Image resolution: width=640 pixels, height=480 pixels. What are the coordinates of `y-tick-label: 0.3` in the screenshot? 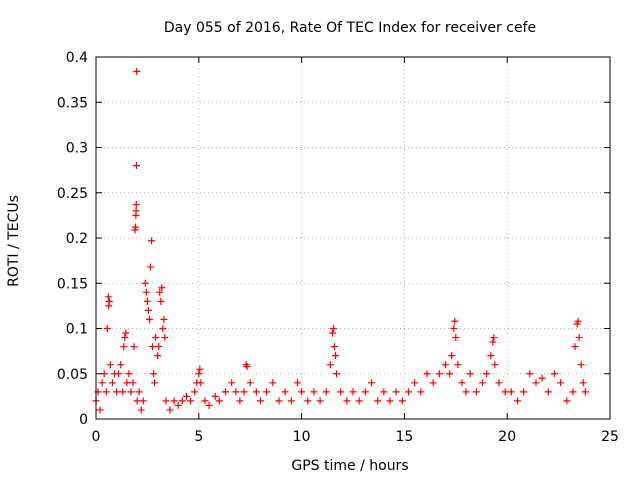 It's located at (77, 149).